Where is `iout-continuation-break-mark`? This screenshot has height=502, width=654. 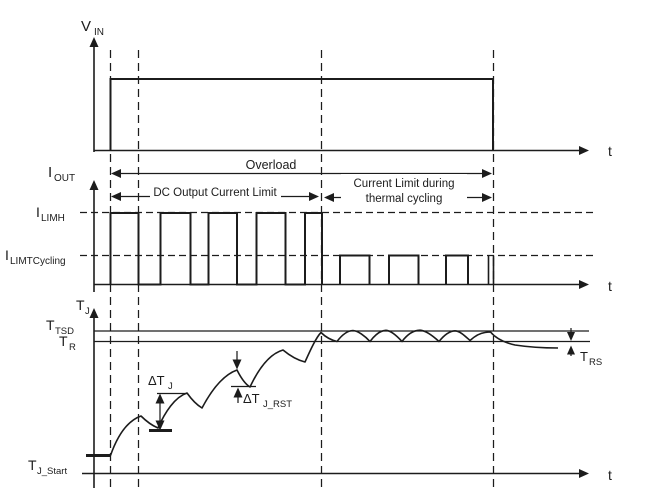 iout-continuation-break-mark is located at coordinates (491, 269).